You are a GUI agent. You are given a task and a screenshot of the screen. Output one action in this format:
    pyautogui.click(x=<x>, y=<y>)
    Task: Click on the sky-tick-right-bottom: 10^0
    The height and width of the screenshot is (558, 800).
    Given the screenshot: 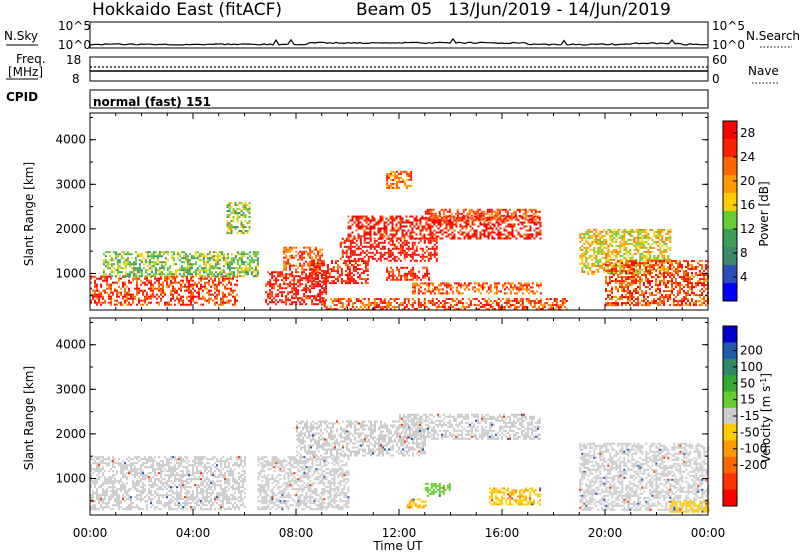 What is the action you would take?
    pyautogui.click(x=728, y=45)
    